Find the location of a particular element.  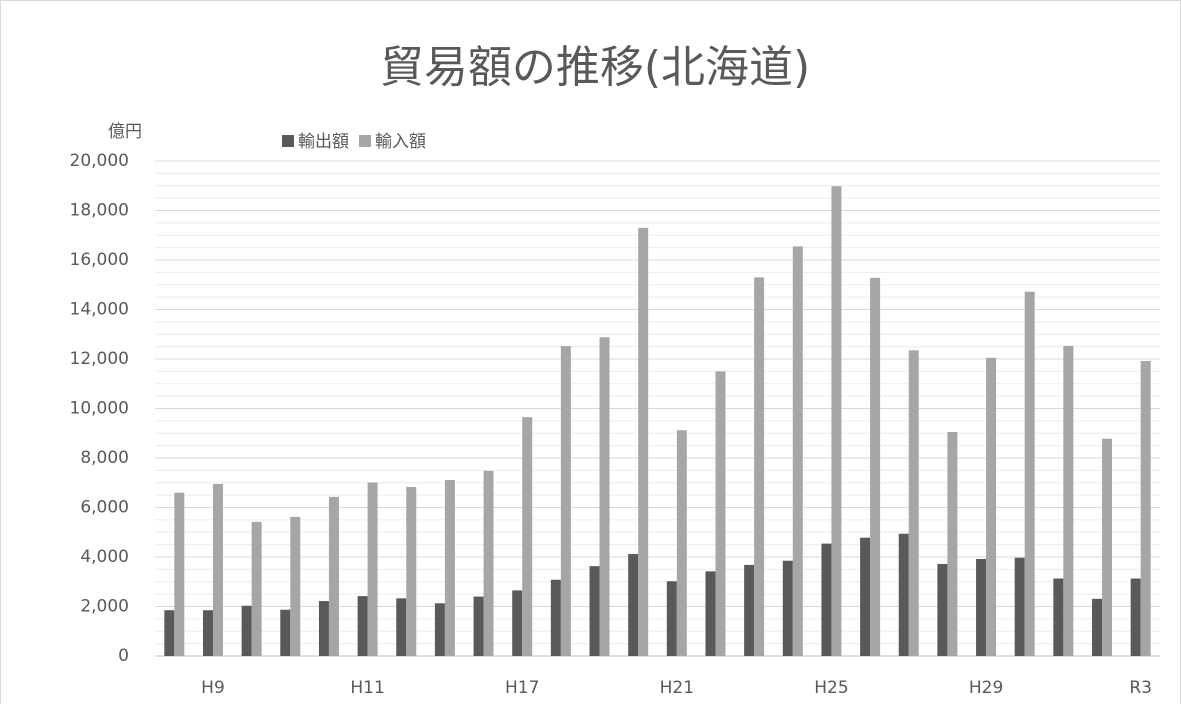

x-tick-label: H29 is located at coordinates (986, 688).